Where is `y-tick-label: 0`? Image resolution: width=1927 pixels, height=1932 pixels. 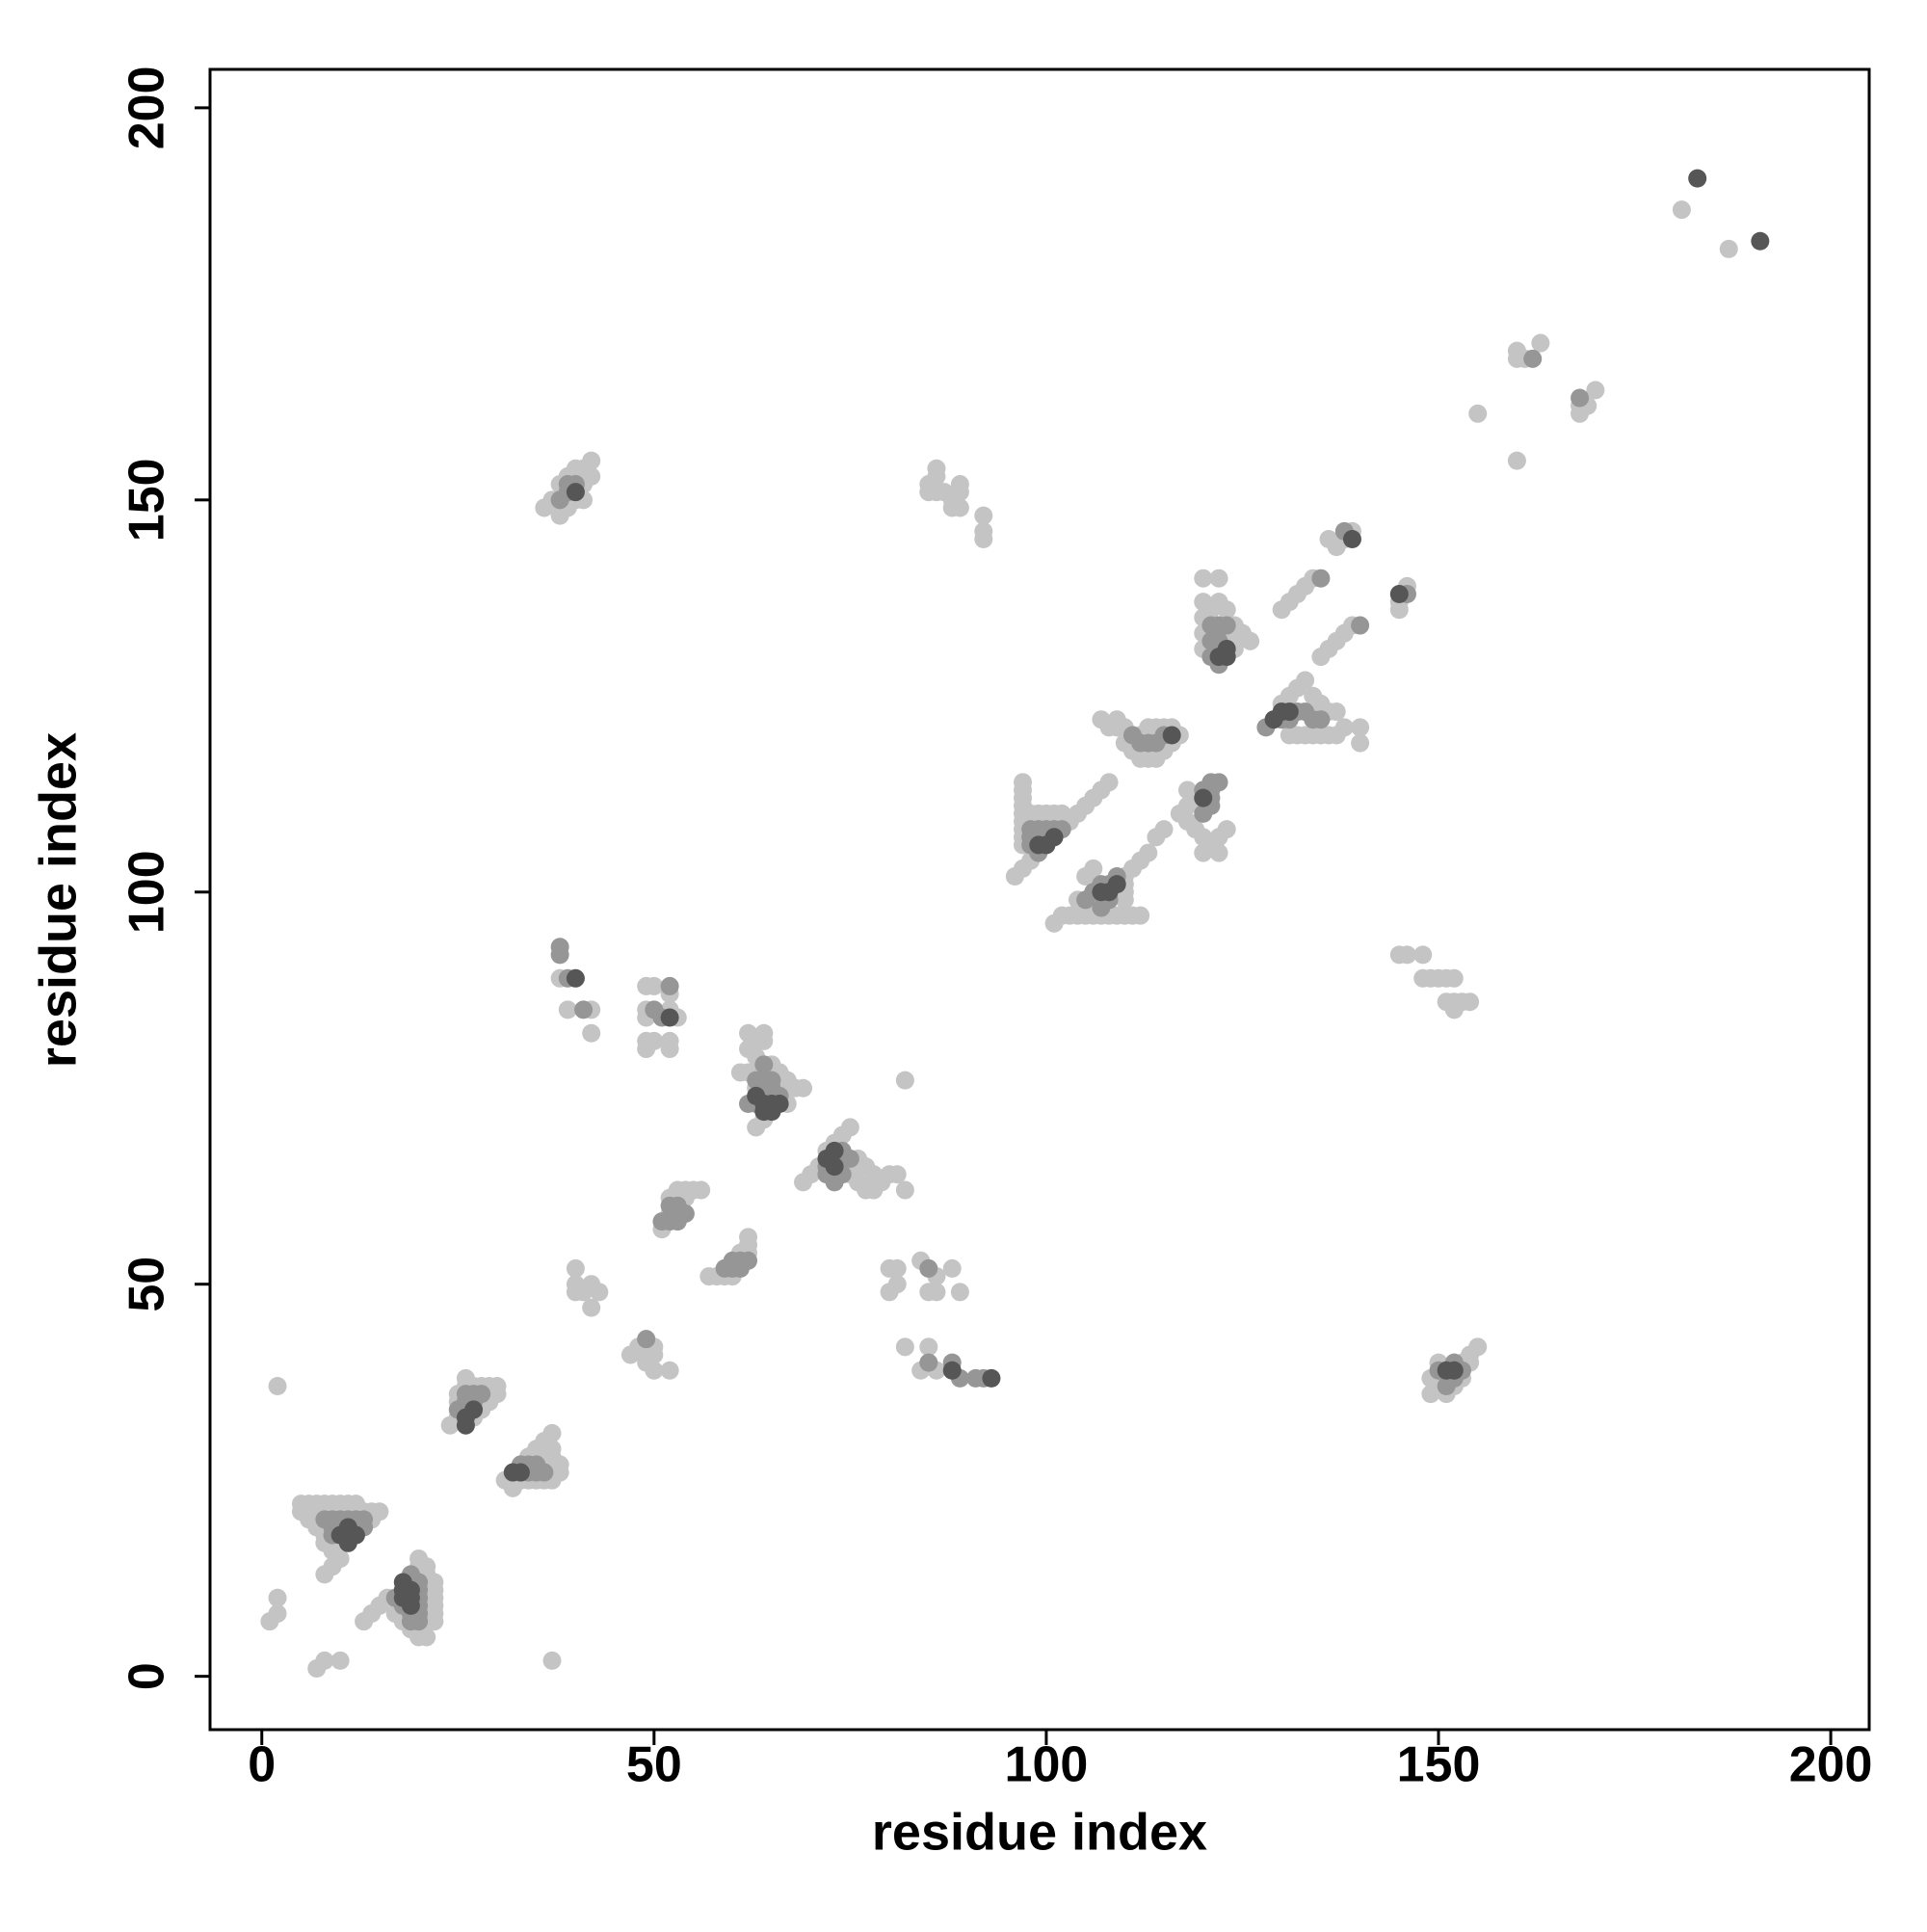 y-tick-label: 0 is located at coordinates (147, 1676).